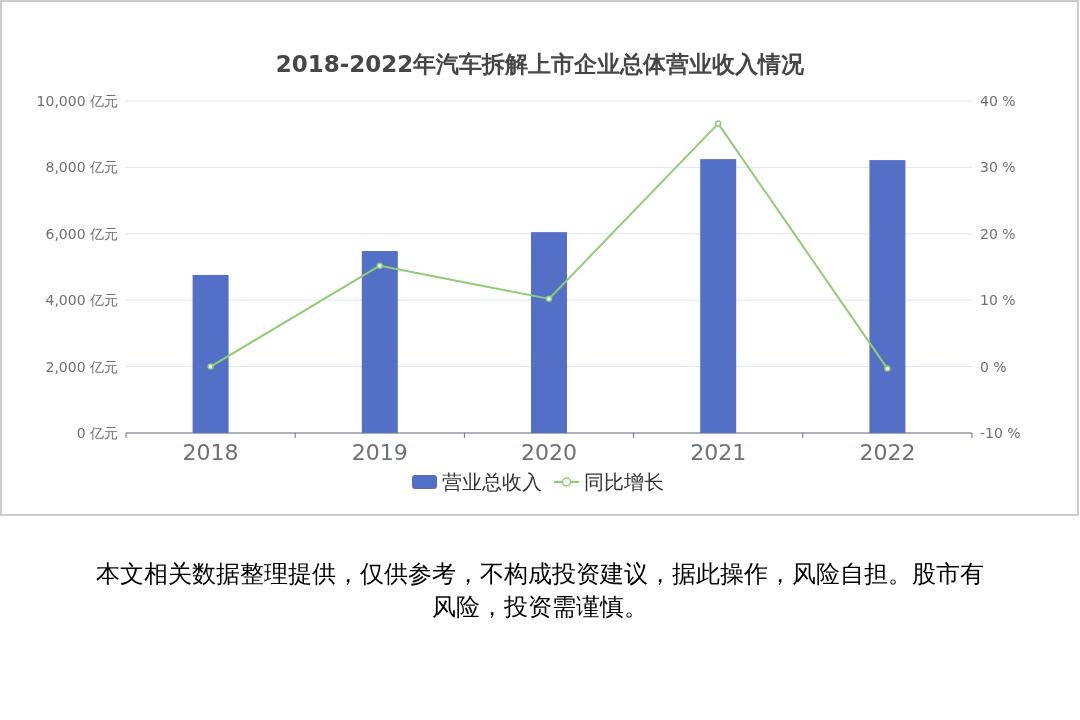 This screenshot has width=1080, height=720. What do you see at coordinates (718, 452) in the screenshot?
I see `x-tick-label: 2021` at bounding box center [718, 452].